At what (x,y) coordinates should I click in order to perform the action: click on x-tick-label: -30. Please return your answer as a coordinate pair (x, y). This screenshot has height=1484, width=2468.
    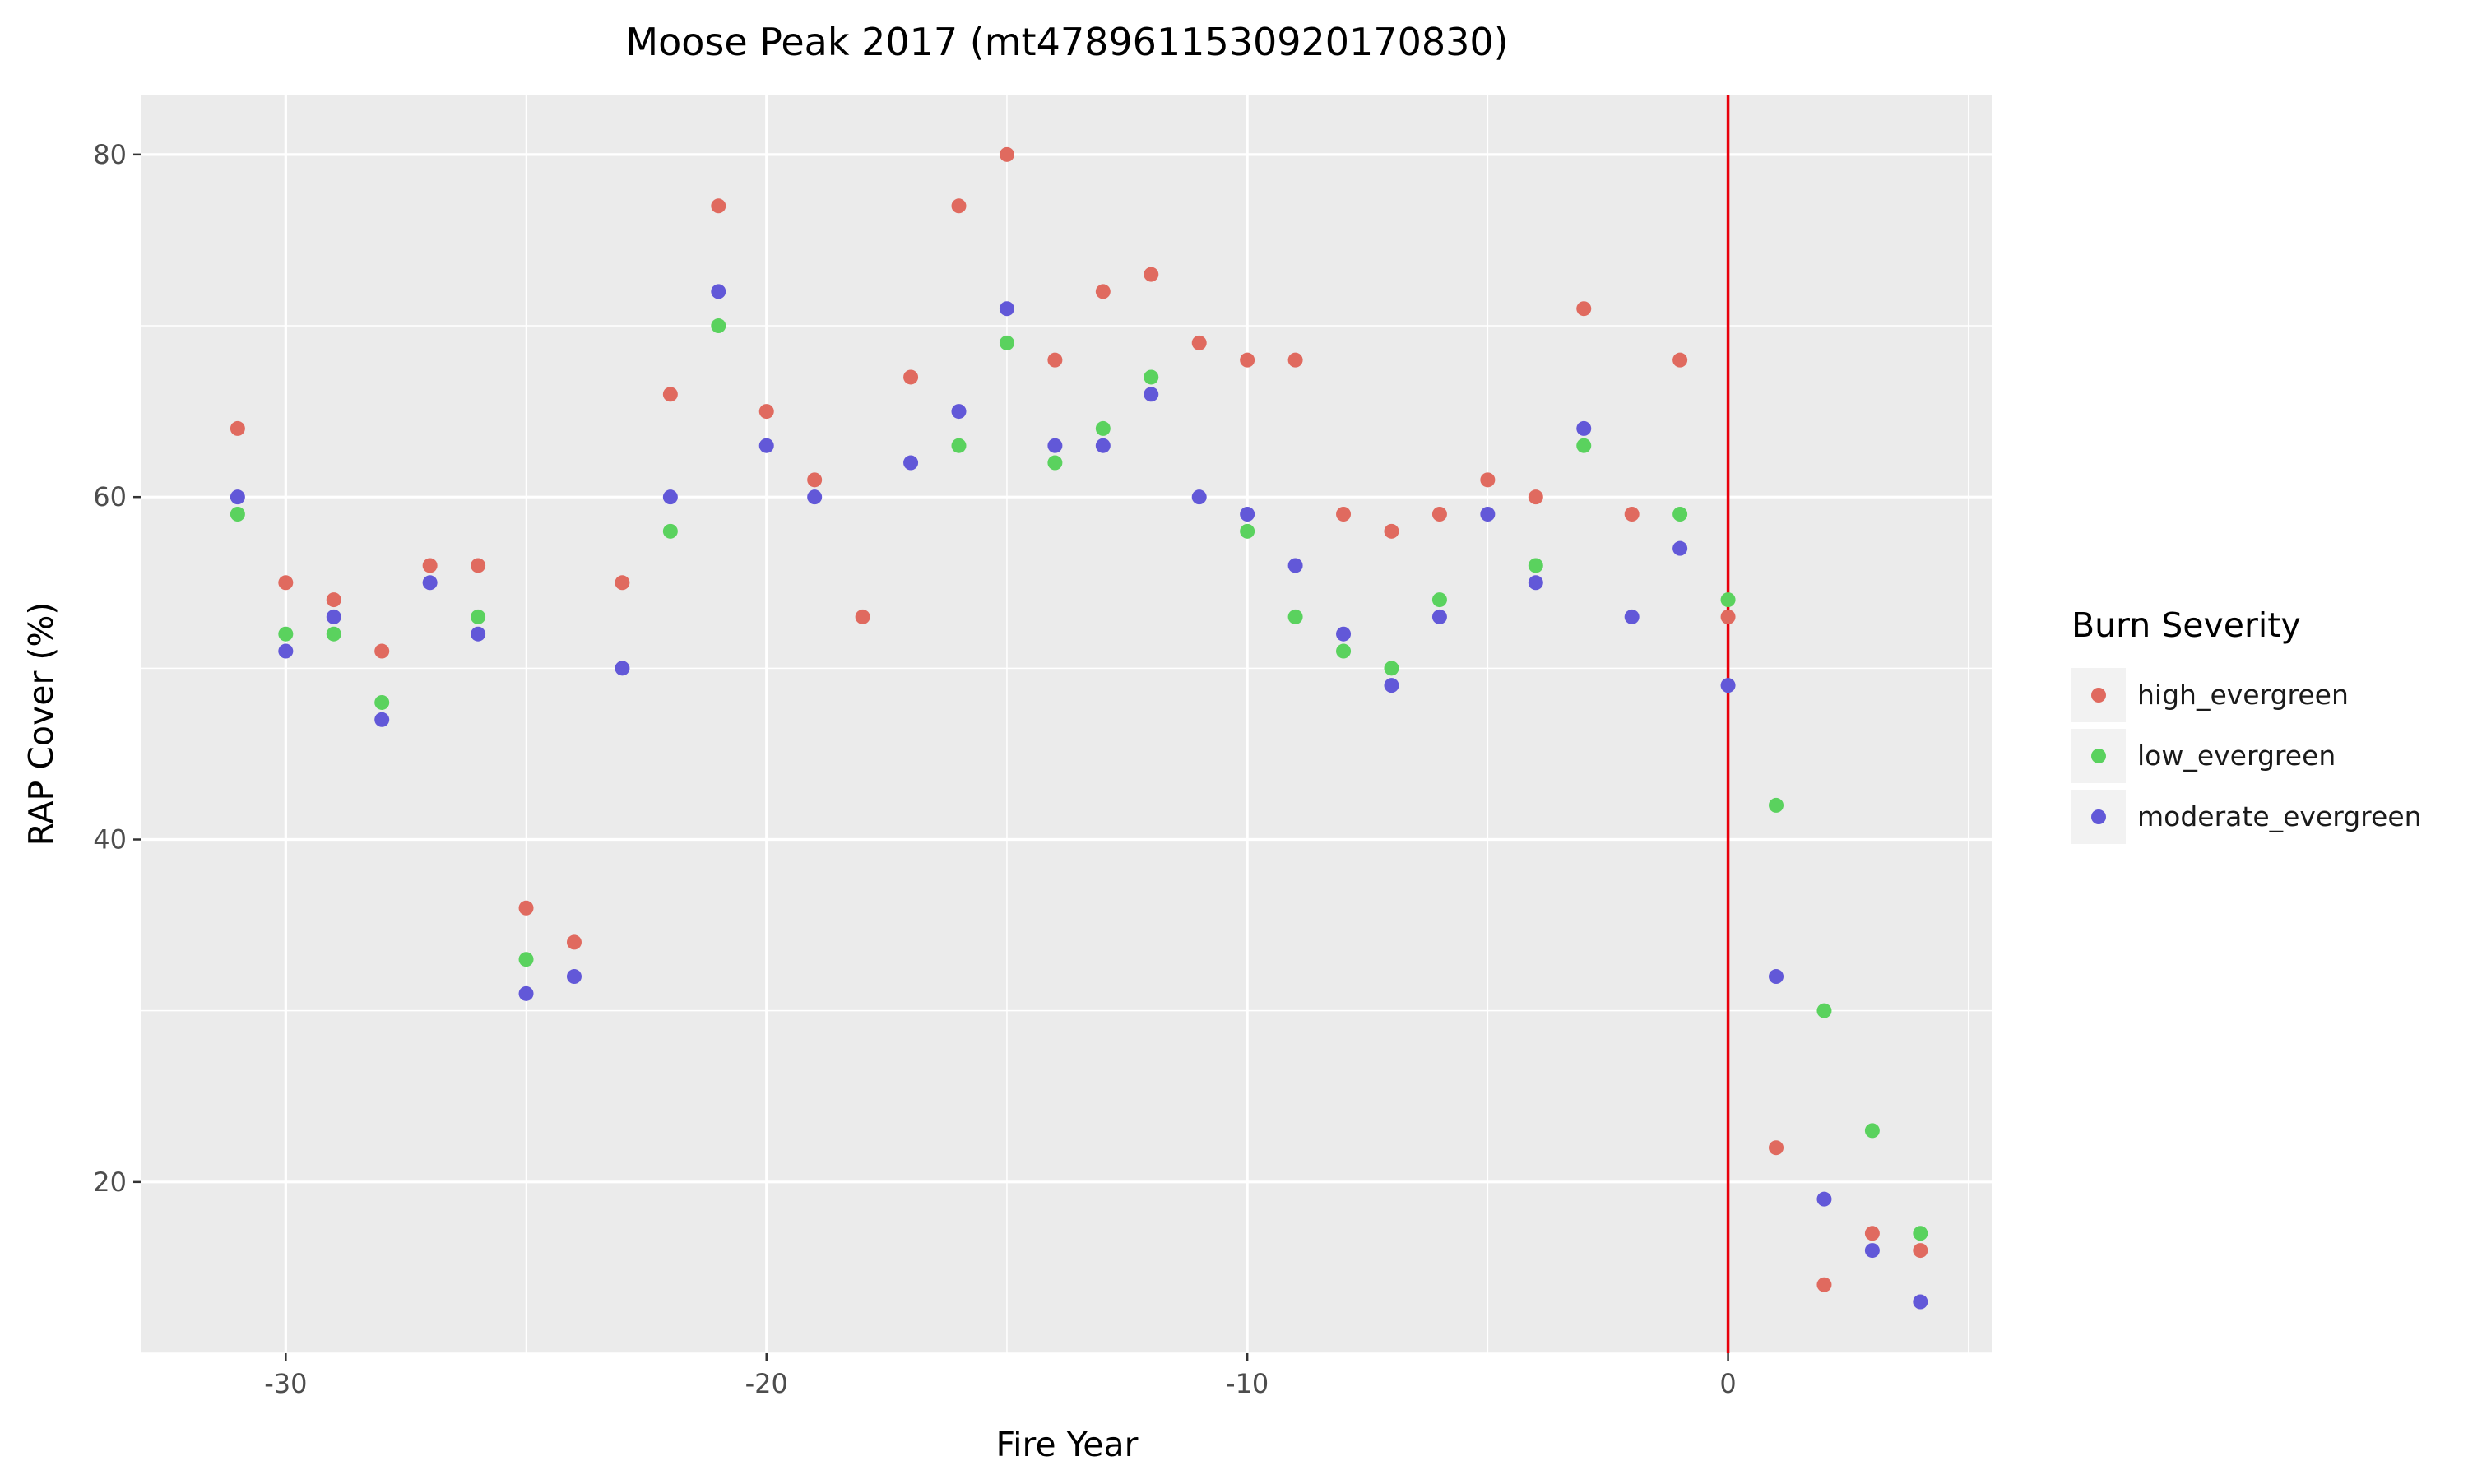
    Looking at the image, I should click on (285, 1383).